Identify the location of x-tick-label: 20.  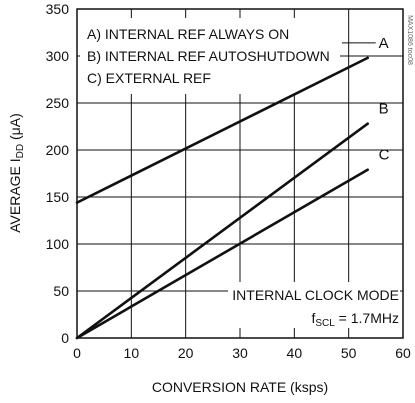
(186, 353).